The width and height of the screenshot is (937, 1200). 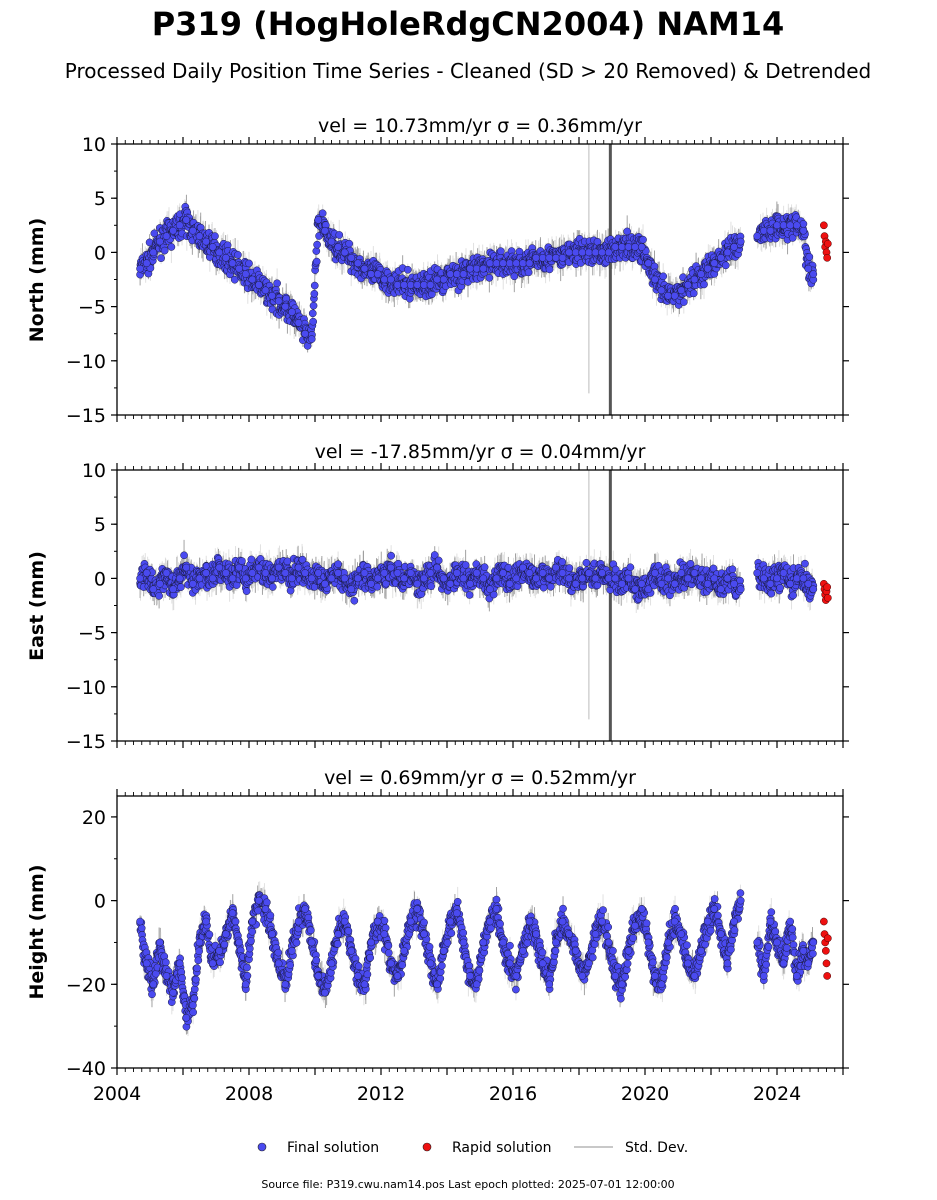 I want to click on figure-title: P319 (HogHoleRdgCN2004) NAM14, so click(x=468, y=24).